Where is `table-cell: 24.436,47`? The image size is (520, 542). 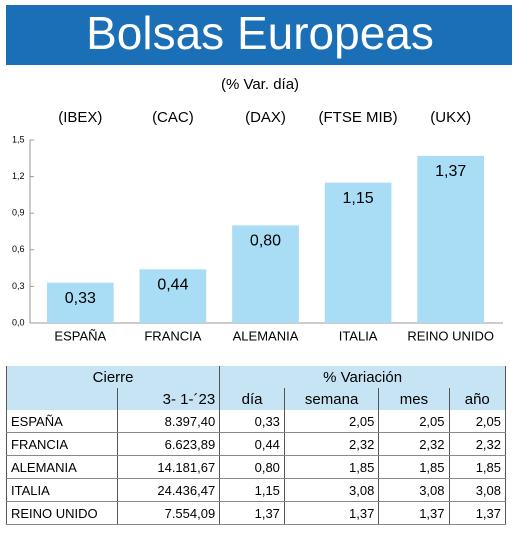
table-cell: 24.436,47 is located at coordinates (169, 490).